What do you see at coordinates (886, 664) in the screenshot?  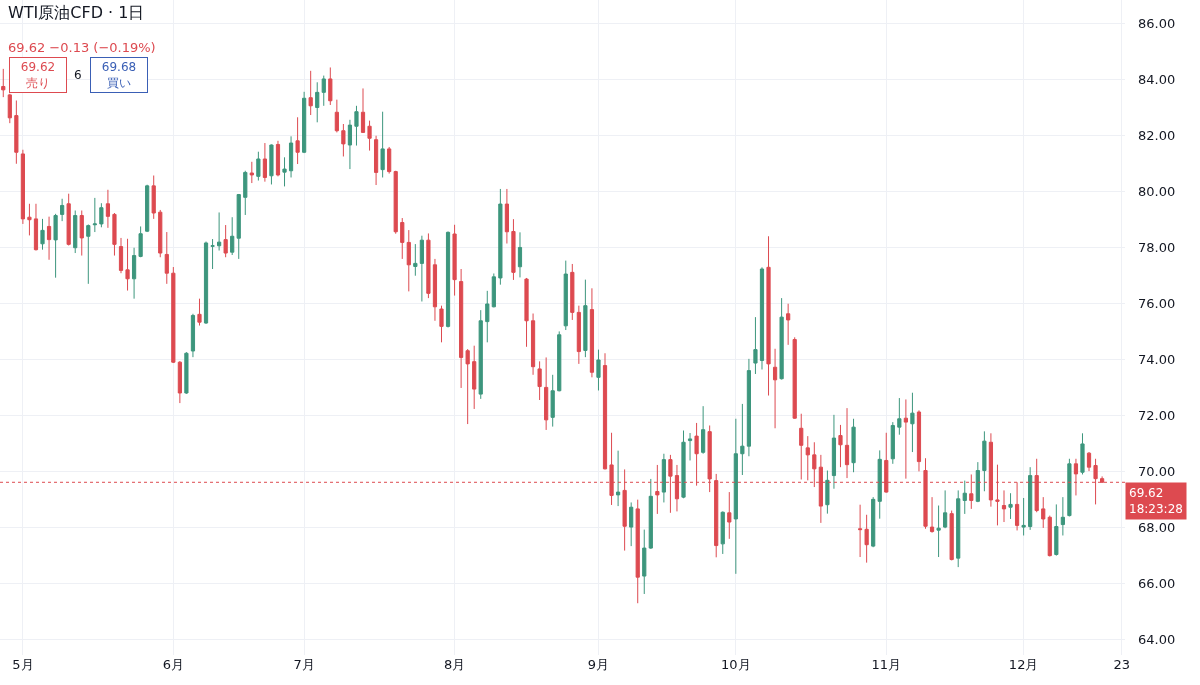 I see `x-tick-label: 11月` at bounding box center [886, 664].